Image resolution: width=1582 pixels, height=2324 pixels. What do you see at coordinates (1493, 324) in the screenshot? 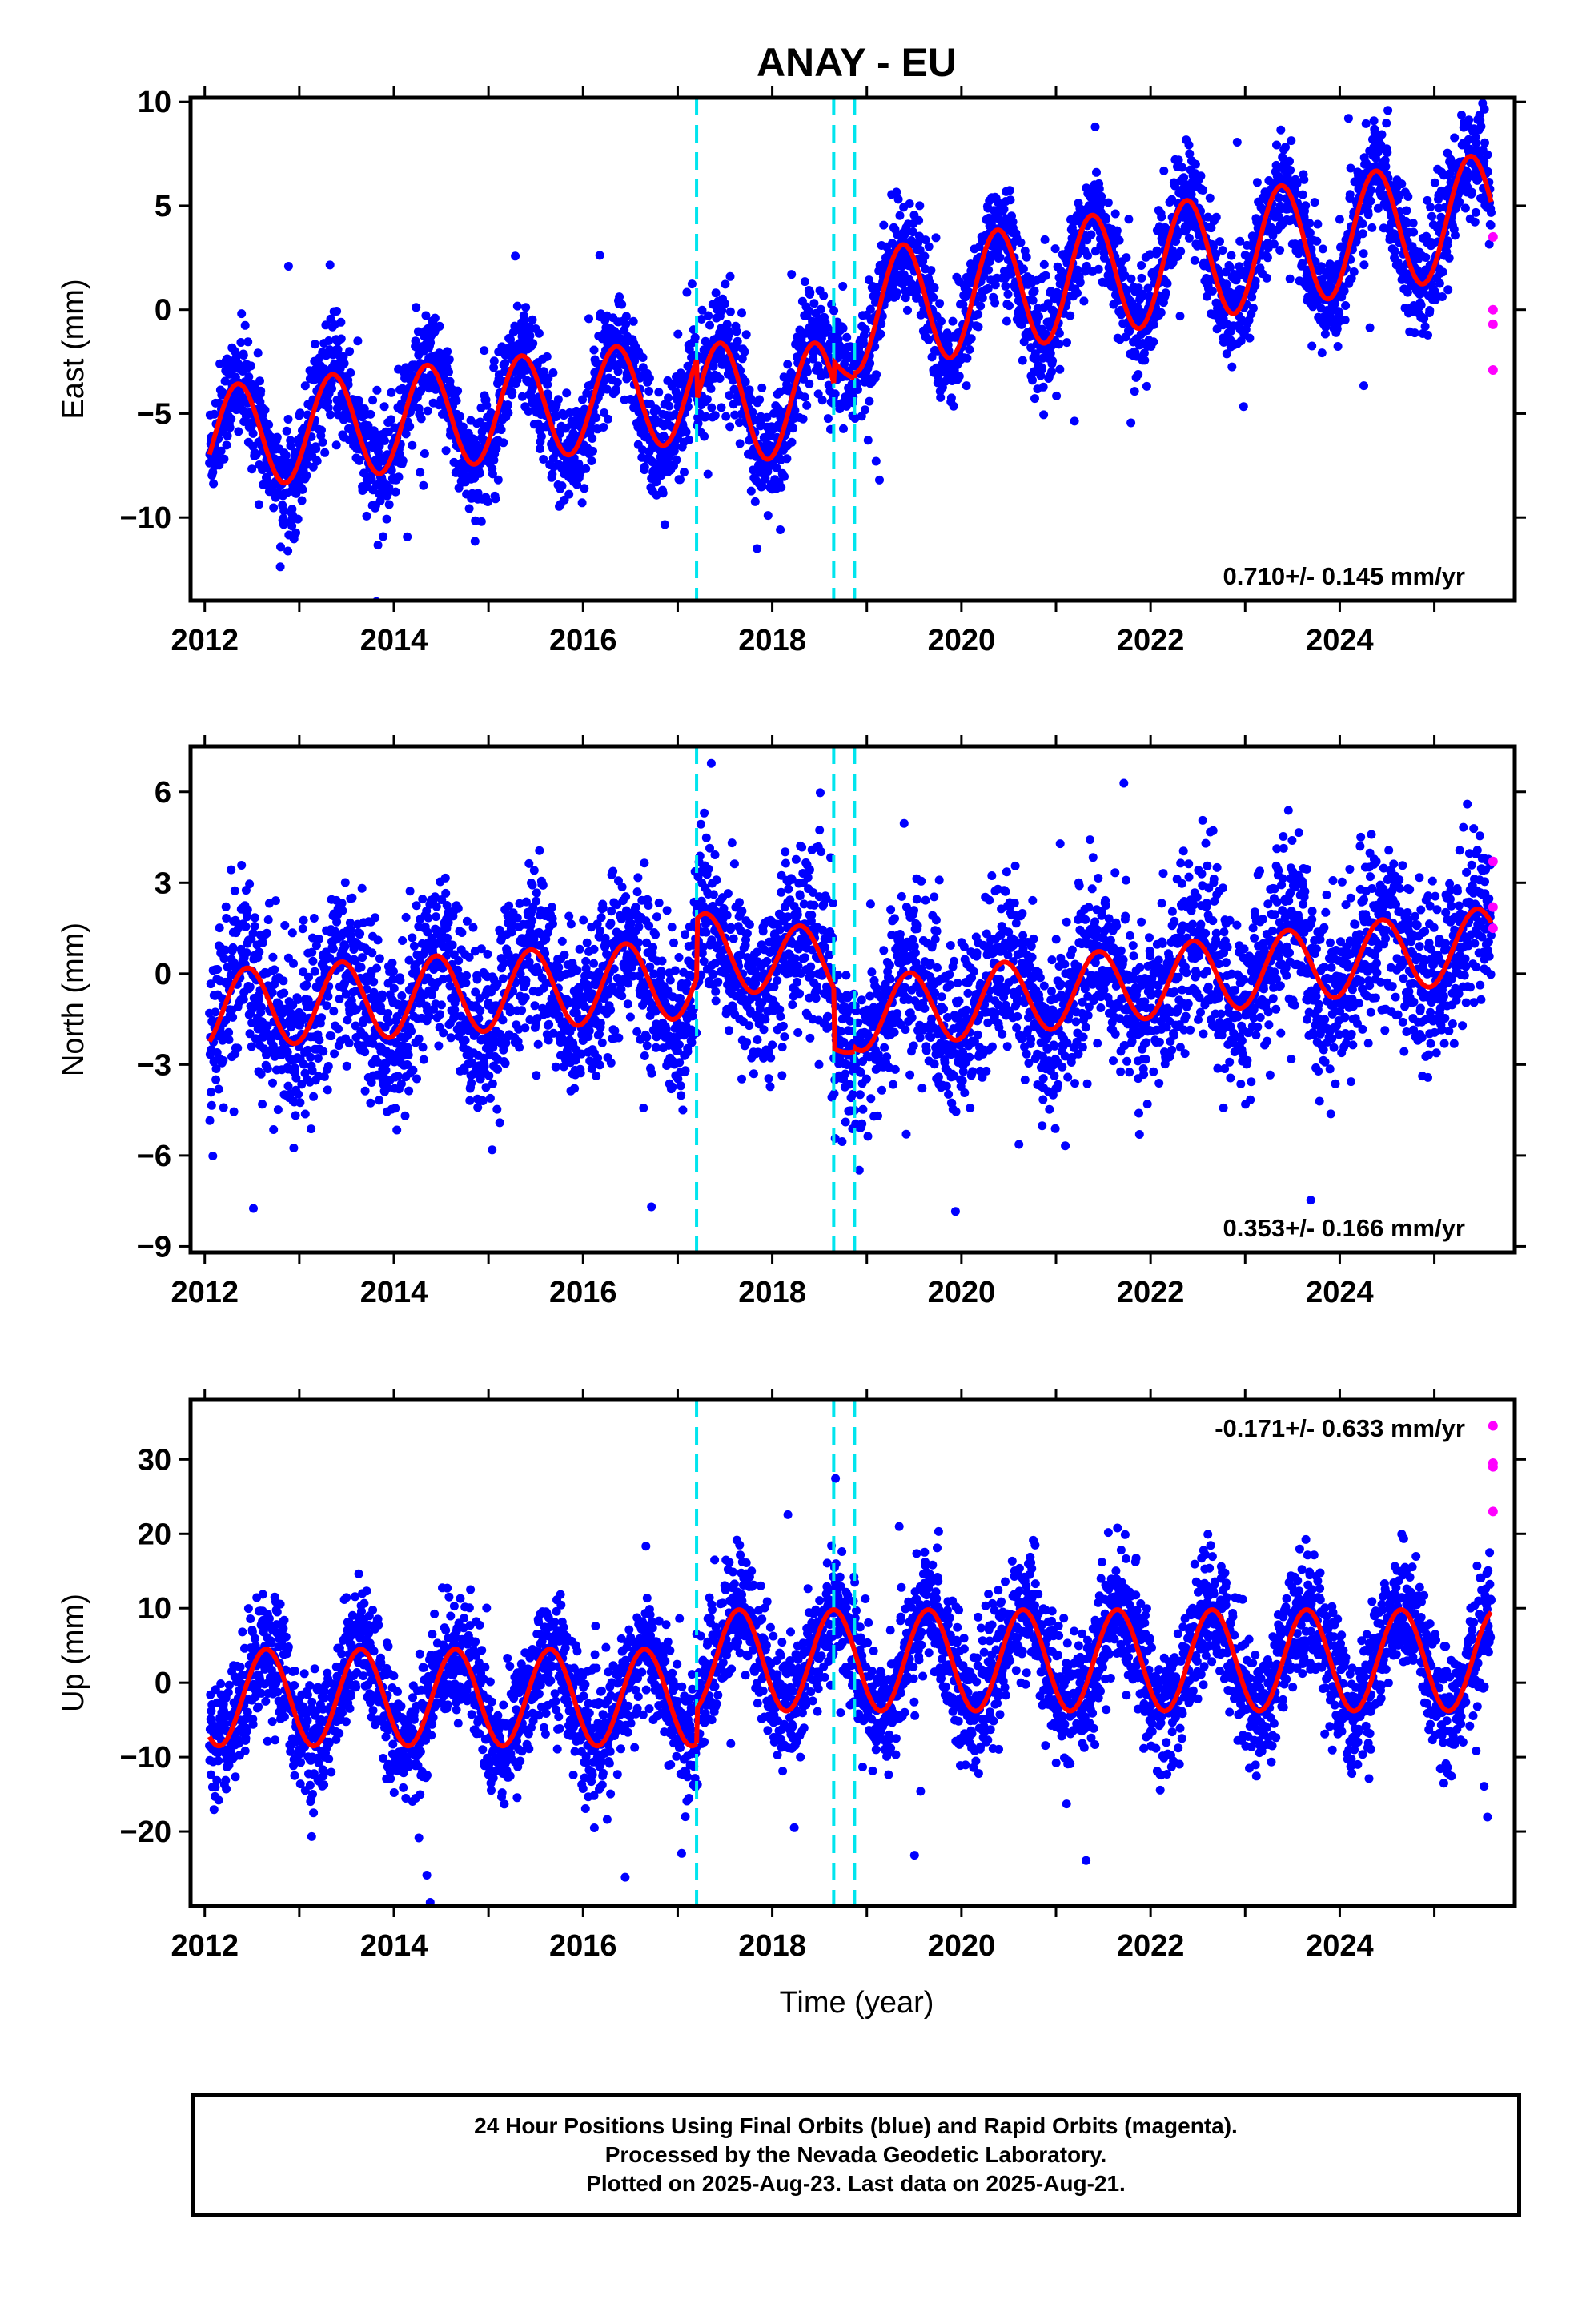
I see `rapid-orbit-point` at bounding box center [1493, 324].